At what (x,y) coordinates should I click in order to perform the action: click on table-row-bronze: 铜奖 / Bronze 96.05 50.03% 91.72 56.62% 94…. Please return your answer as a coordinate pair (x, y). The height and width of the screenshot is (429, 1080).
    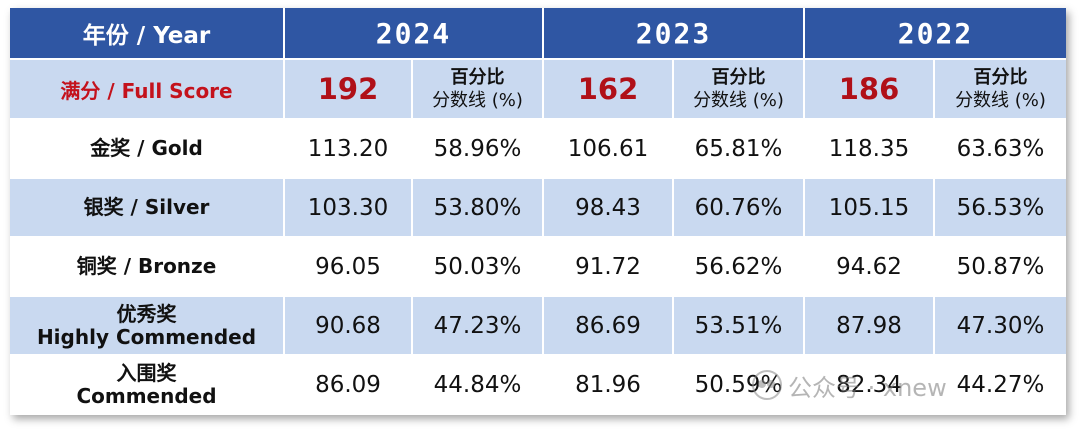
    Looking at the image, I should click on (538, 267).